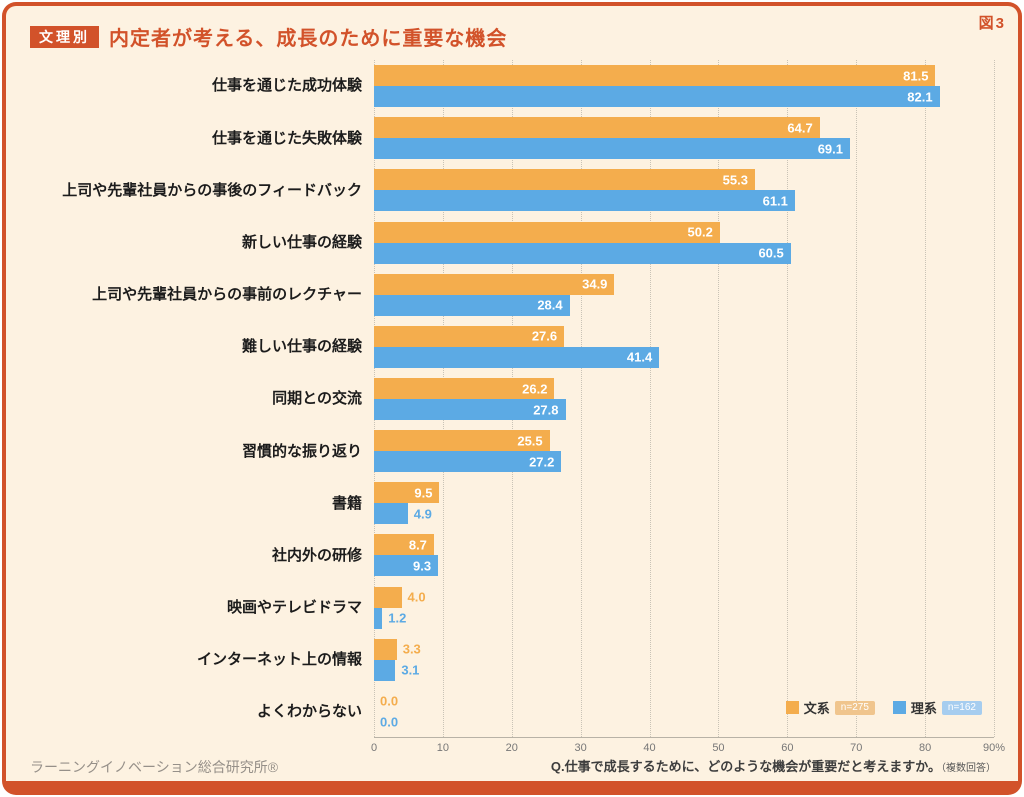 Image resolution: width=1024 pixels, height=797 pixels. What do you see at coordinates (735, 180) in the screenshot?
I see `value-label: 55.3` at bounding box center [735, 180].